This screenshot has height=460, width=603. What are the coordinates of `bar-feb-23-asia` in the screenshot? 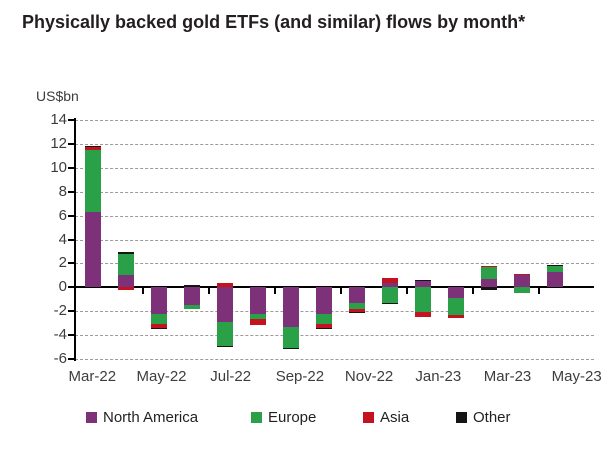 It's located at (456, 316).